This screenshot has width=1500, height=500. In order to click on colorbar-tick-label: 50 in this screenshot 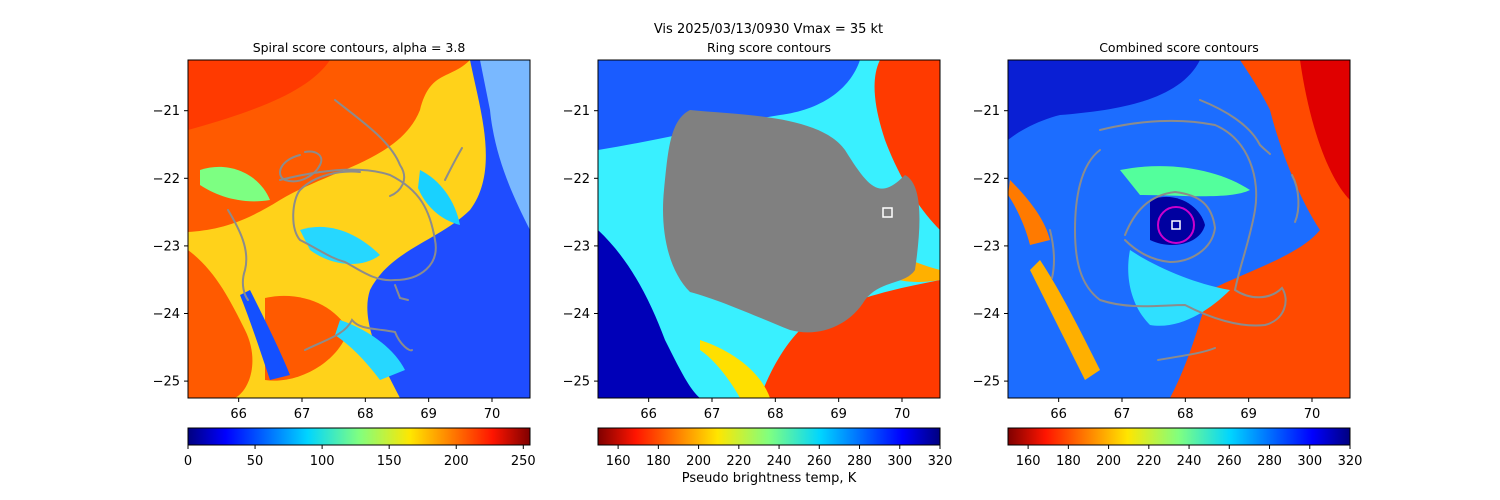, I will do `click(255, 461)`.